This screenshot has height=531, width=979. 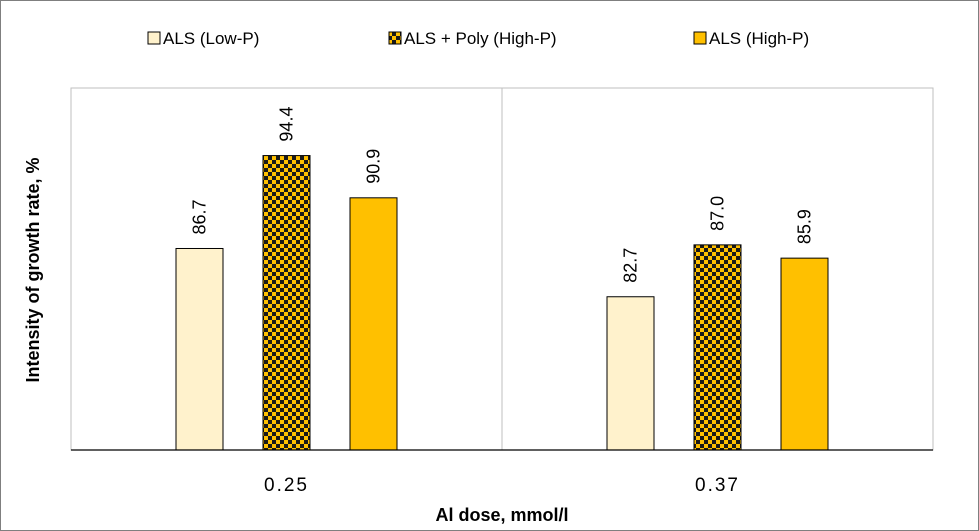 I want to click on value-label-1-2: 85.9, so click(x=805, y=226).